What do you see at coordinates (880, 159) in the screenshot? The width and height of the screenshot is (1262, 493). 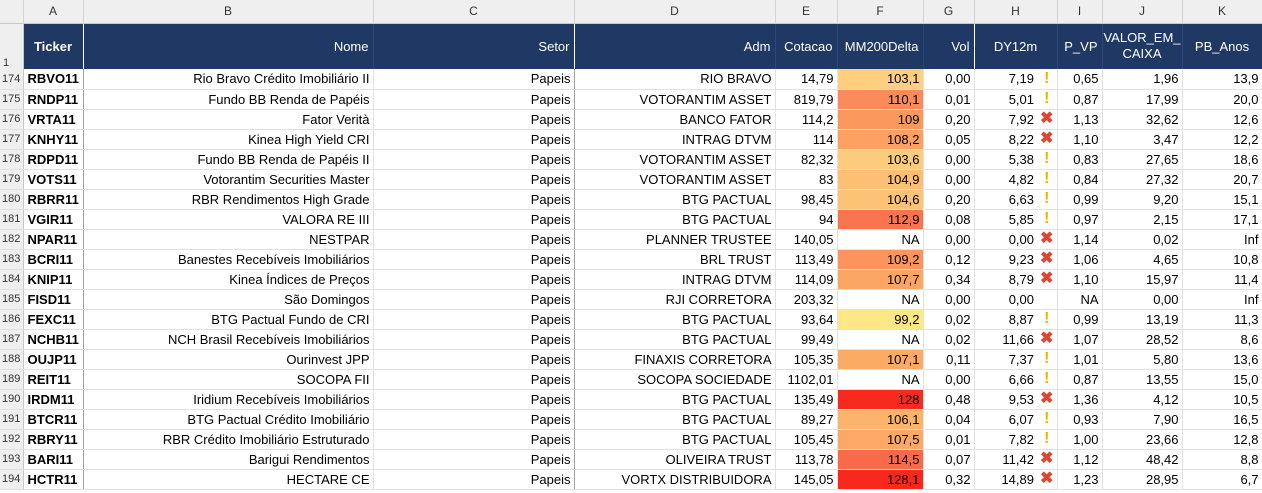 I see `cell-mm200delta: 103,6` at bounding box center [880, 159].